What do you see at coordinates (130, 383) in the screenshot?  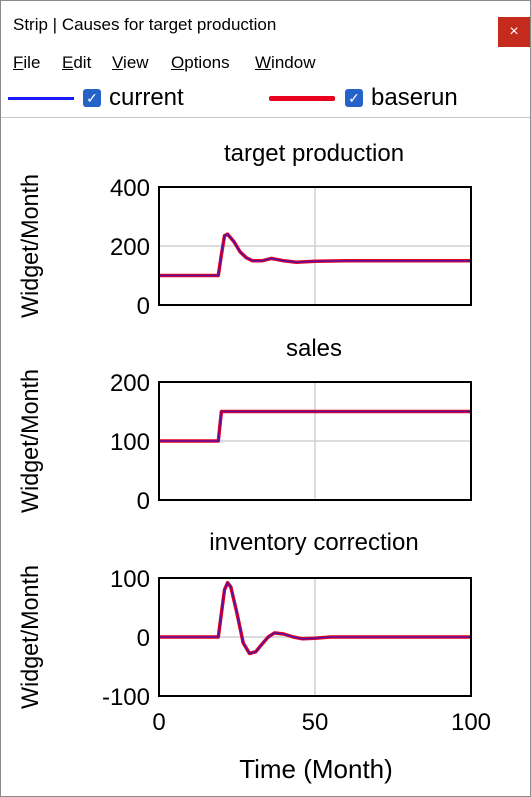 I see `chart-2-y-tick-label: 200` at bounding box center [130, 383].